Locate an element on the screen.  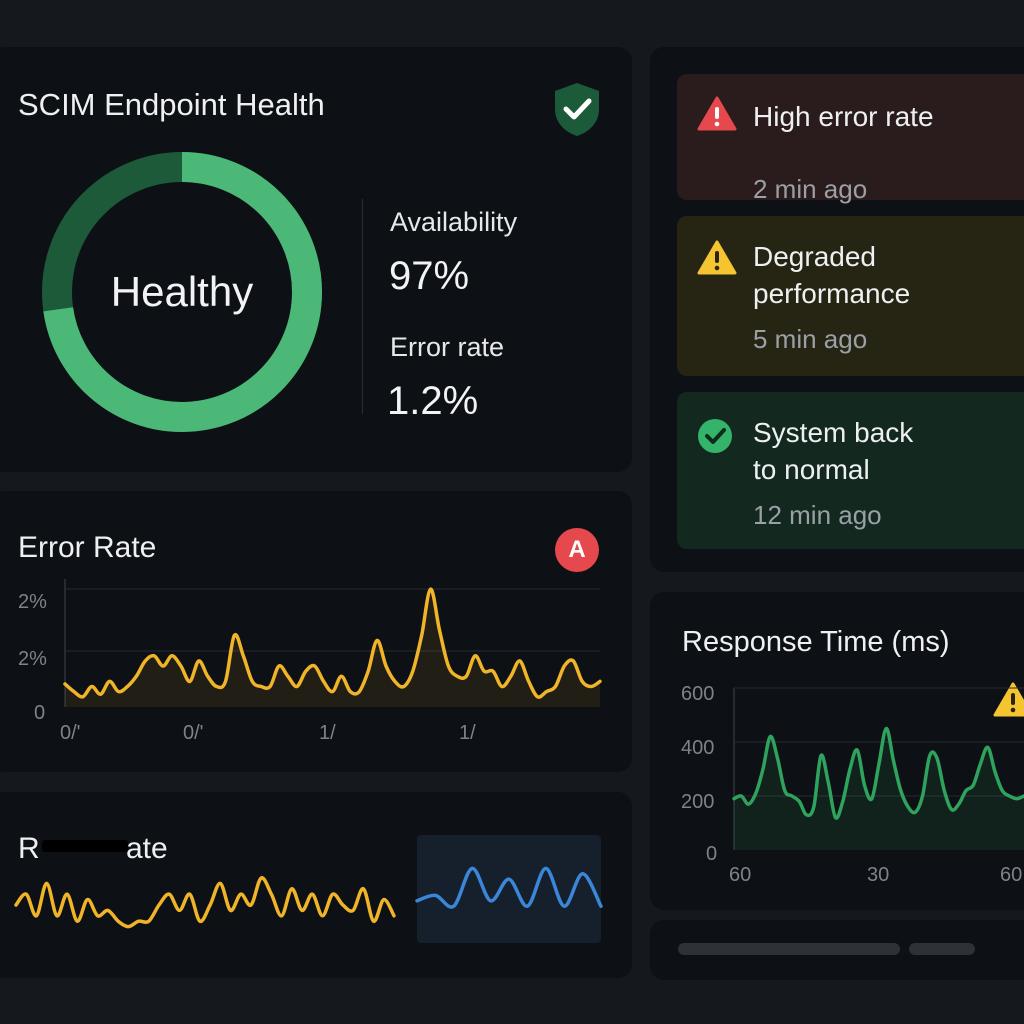
shield-check-icon is located at coordinates (577, 109).